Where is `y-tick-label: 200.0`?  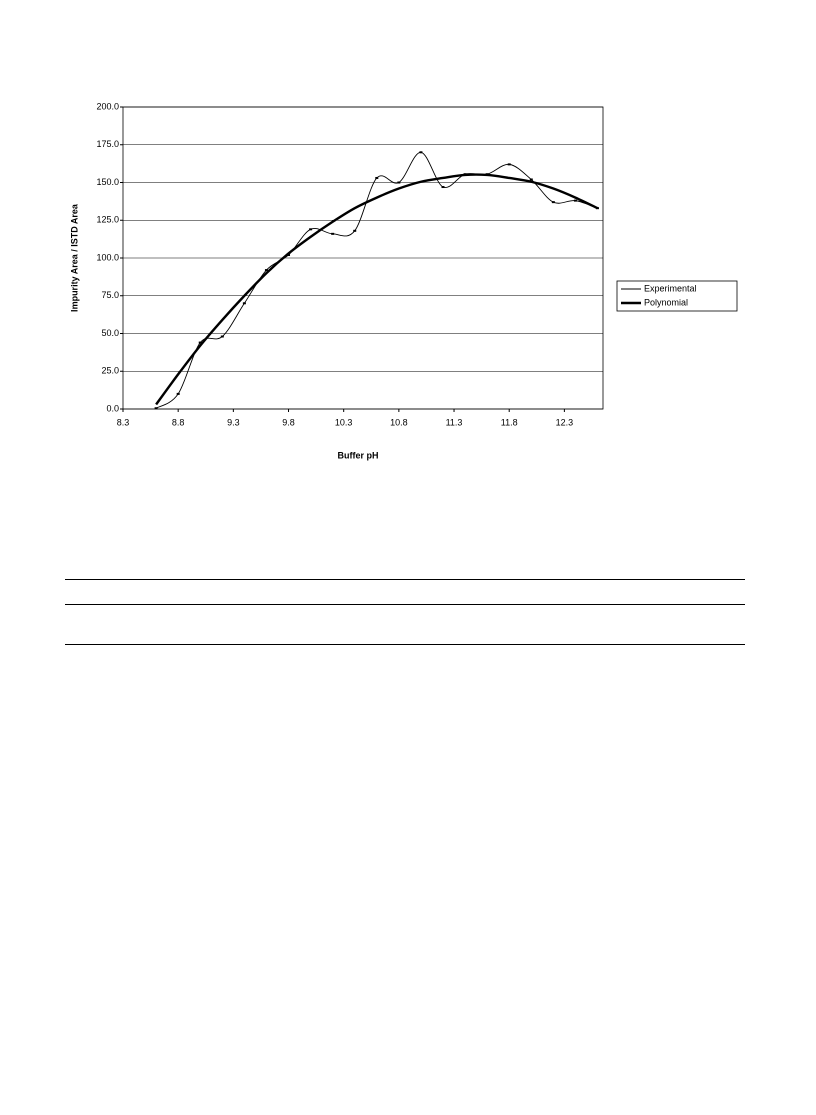 y-tick-label: 200.0 is located at coordinates (107, 106).